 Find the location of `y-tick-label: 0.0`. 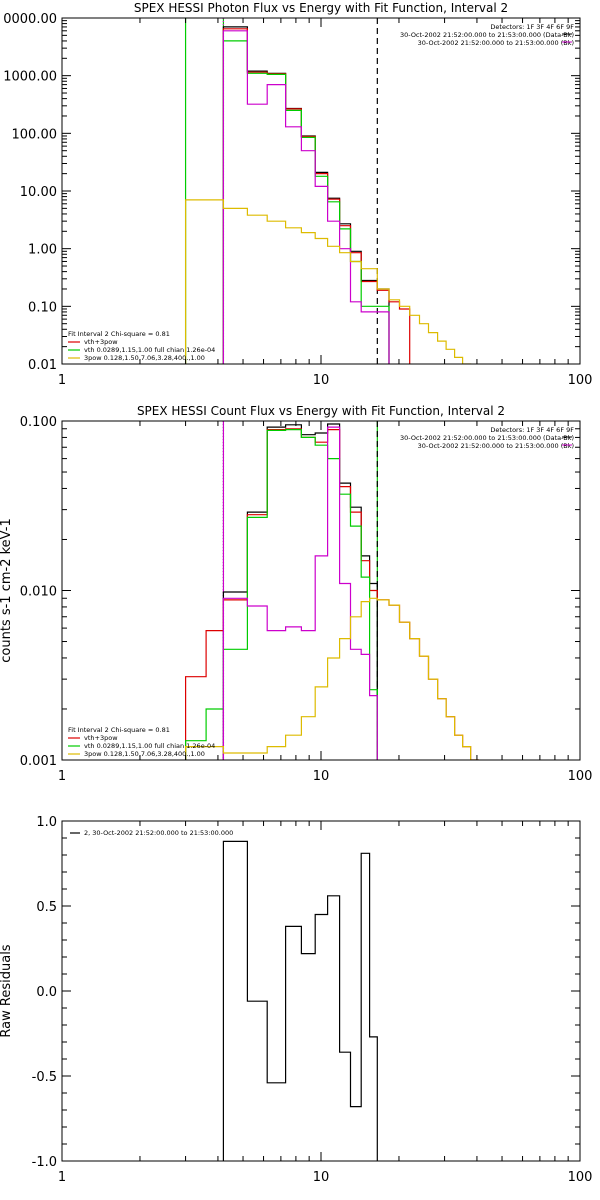

y-tick-label: 0.0 is located at coordinates (46, 992).